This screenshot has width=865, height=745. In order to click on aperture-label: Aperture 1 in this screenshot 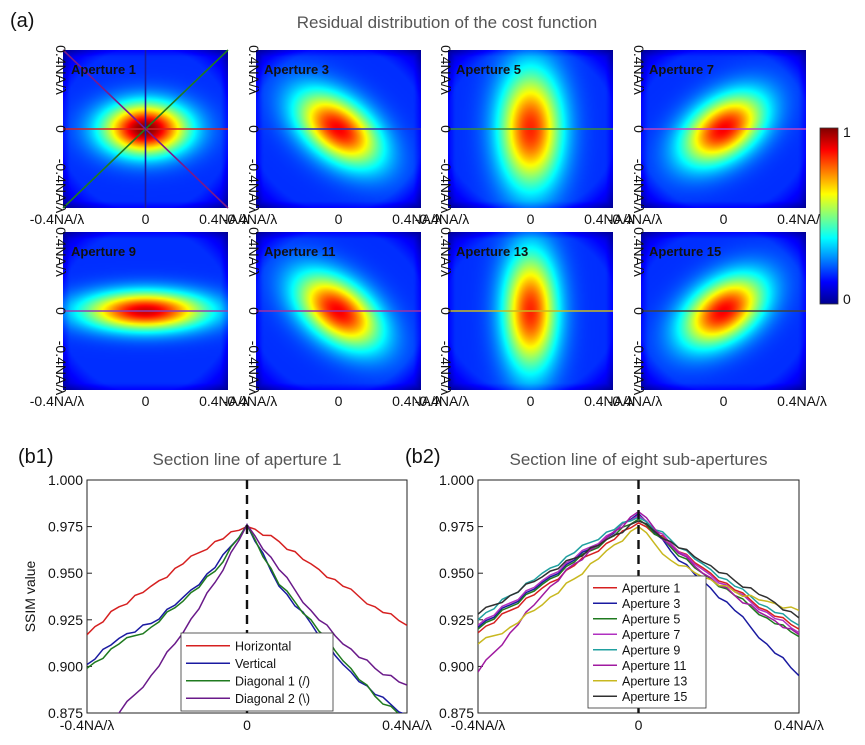, I will do `click(103, 69)`.